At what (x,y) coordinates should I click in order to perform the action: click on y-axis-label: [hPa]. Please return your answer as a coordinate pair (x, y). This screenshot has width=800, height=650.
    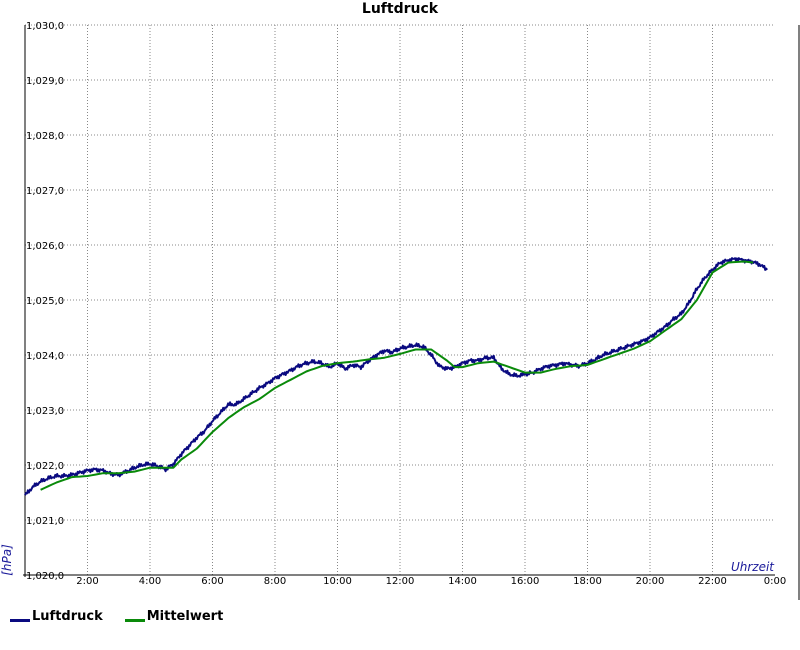
    Looking at the image, I should click on (7, 560).